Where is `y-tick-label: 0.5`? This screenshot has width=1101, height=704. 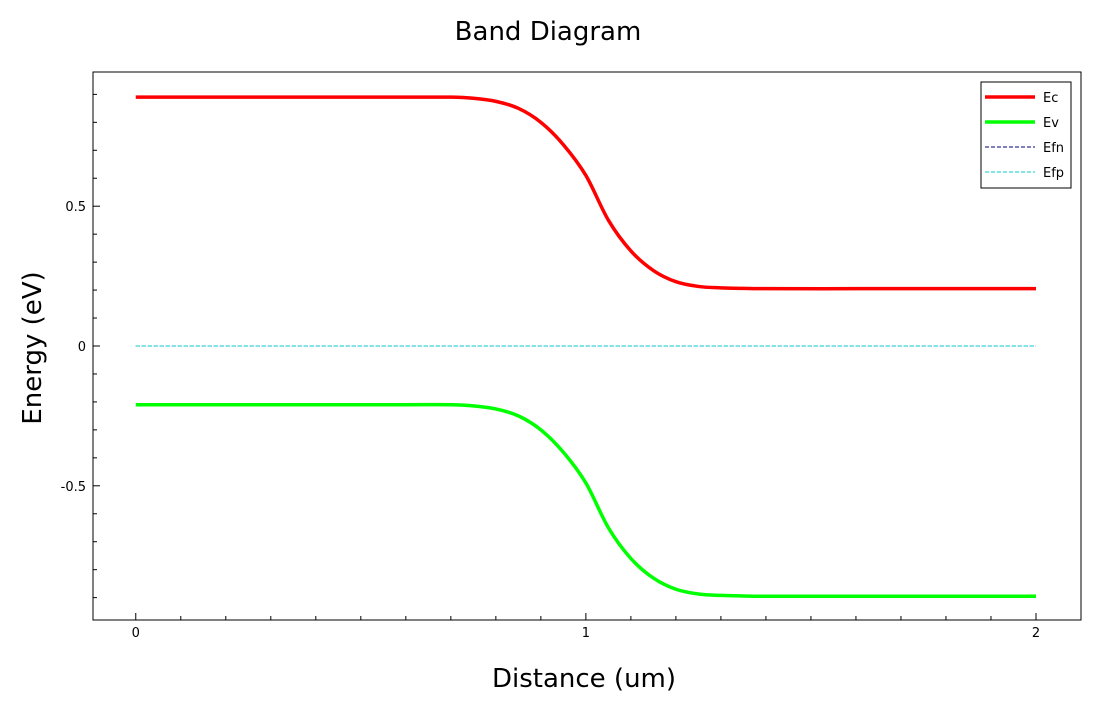
y-tick-label: 0.5 is located at coordinates (75, 207).